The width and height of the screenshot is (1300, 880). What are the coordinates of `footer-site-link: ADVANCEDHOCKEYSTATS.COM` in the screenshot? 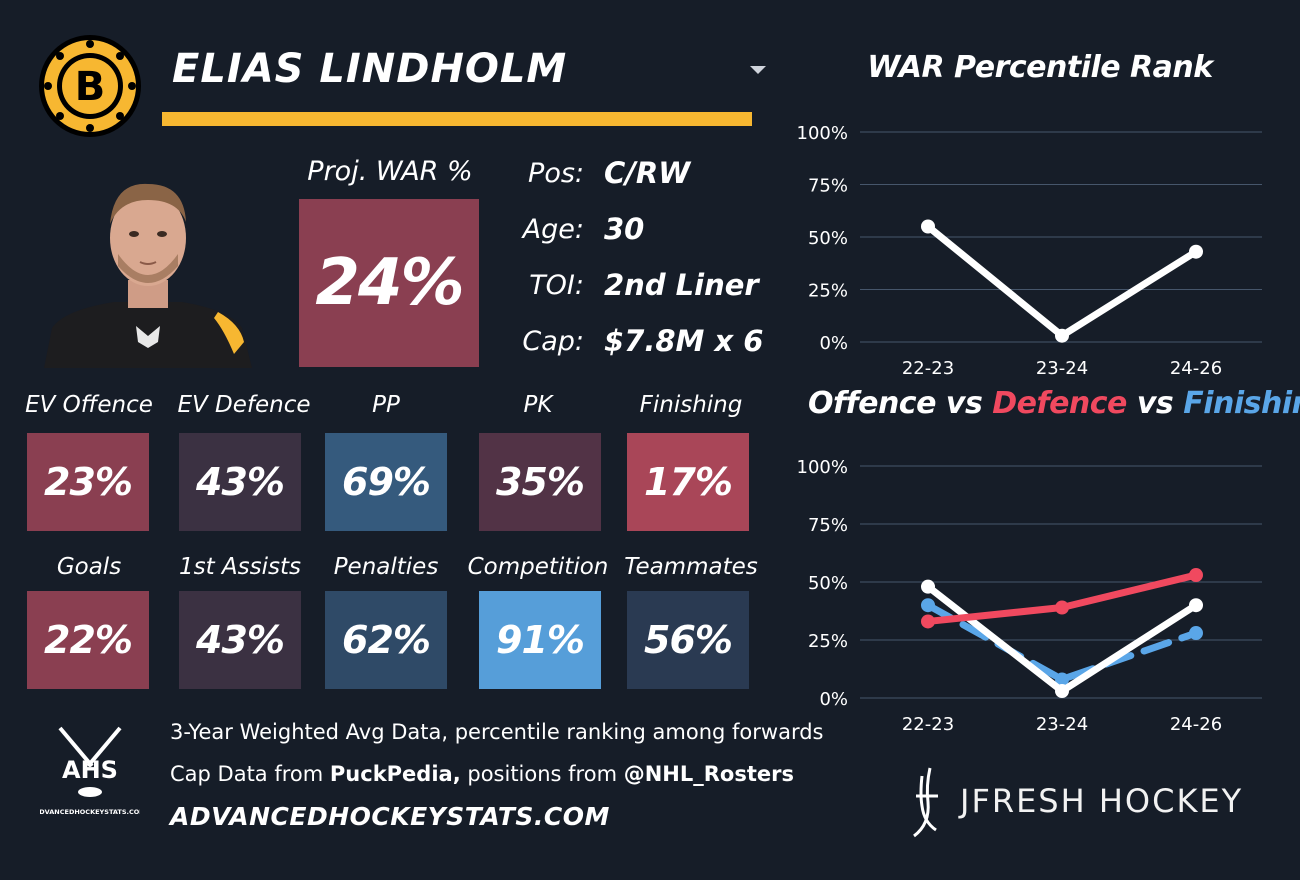 It's located at (390, 816).